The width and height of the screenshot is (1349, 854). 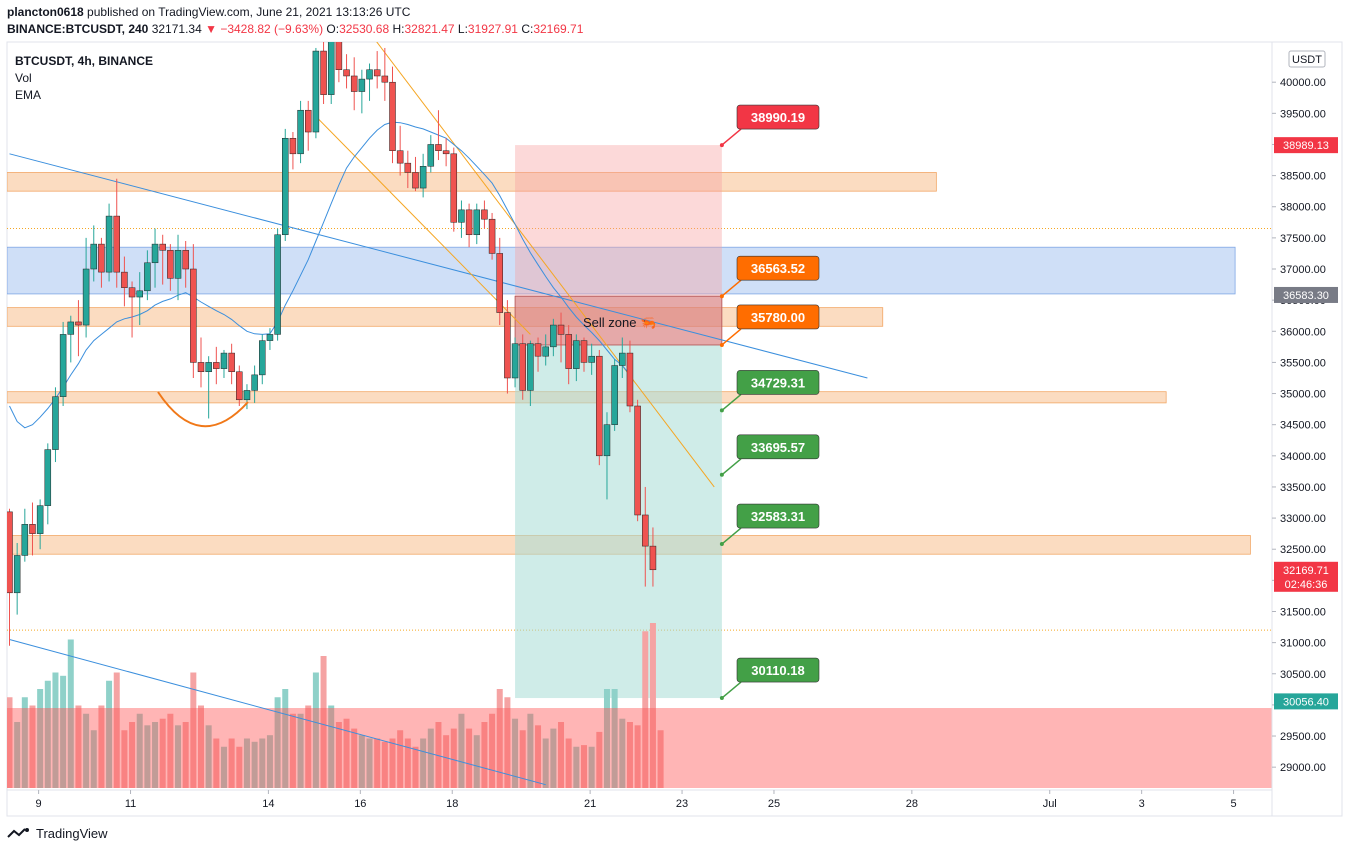 What do you see at coordinates (1142, 804) in the screenshot?
I see `time-tick-label: 3` at bounding box center [1142, 804].